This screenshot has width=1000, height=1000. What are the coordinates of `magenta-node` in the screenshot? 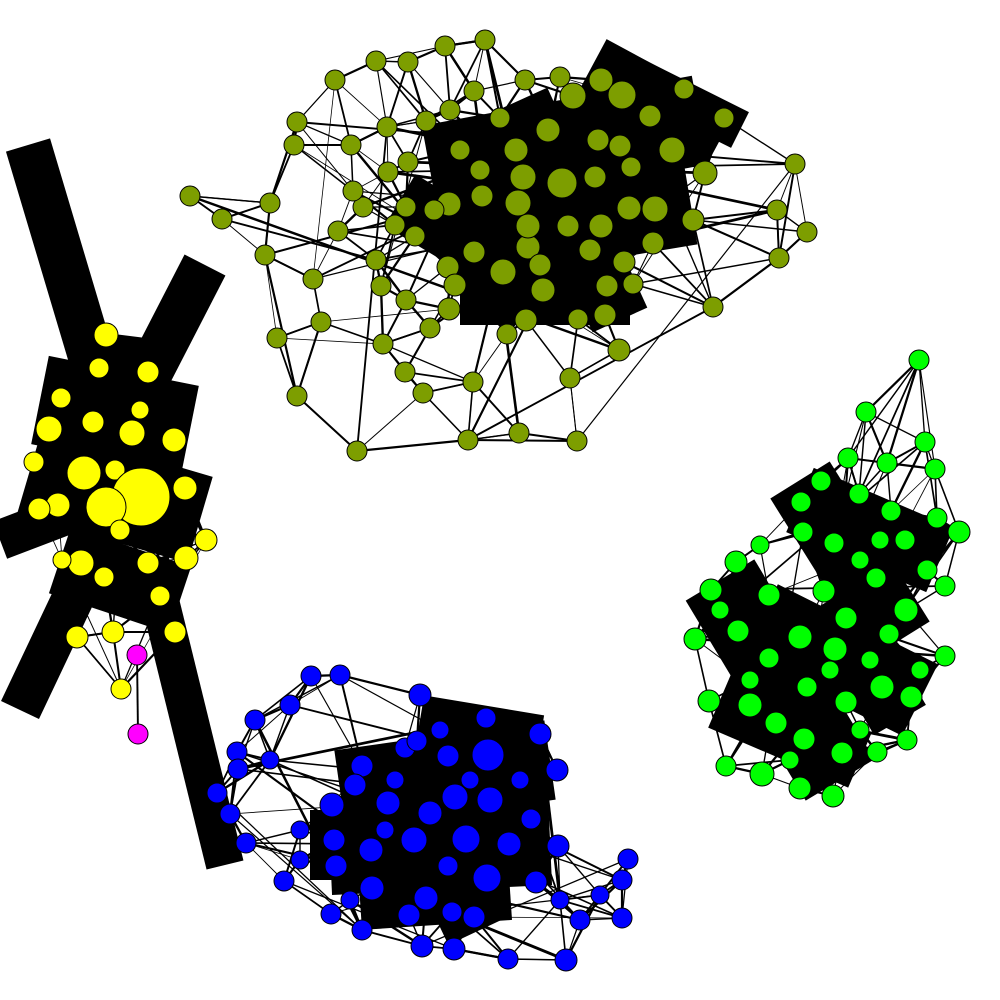 It's located at (138, 734).